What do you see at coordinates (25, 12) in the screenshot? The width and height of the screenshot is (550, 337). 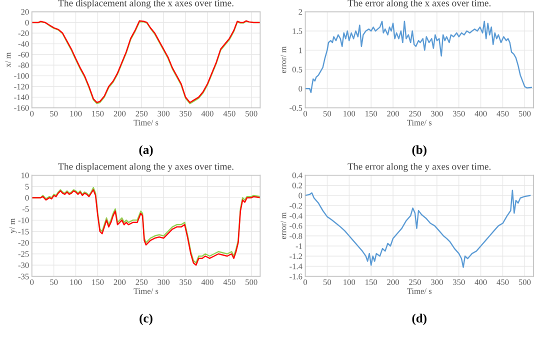 I see `y-tick-label: 20` at bounding box center [25, 12].